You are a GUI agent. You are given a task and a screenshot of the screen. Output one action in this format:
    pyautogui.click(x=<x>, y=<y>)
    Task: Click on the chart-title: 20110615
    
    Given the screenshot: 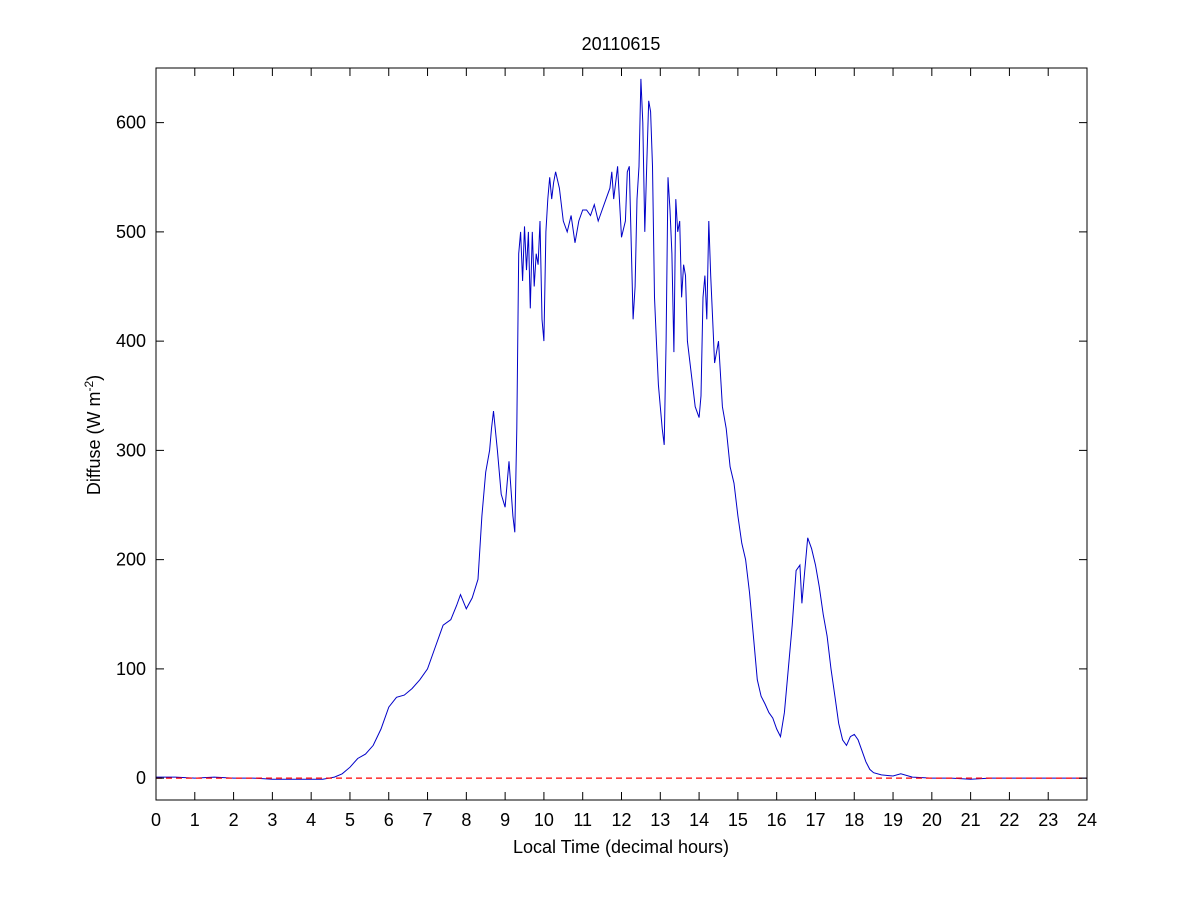 What is the action you would take?
    pyautogui.click(x=621, y=44)
    